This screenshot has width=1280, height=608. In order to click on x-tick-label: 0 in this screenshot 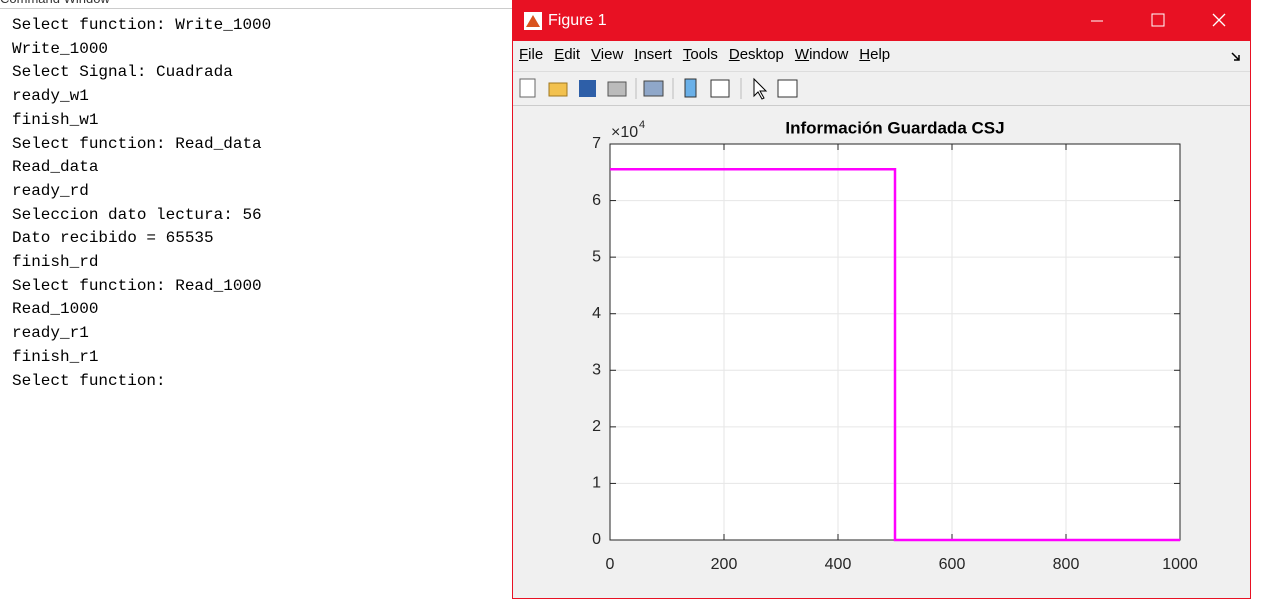, I will do `click(610, 564)`.